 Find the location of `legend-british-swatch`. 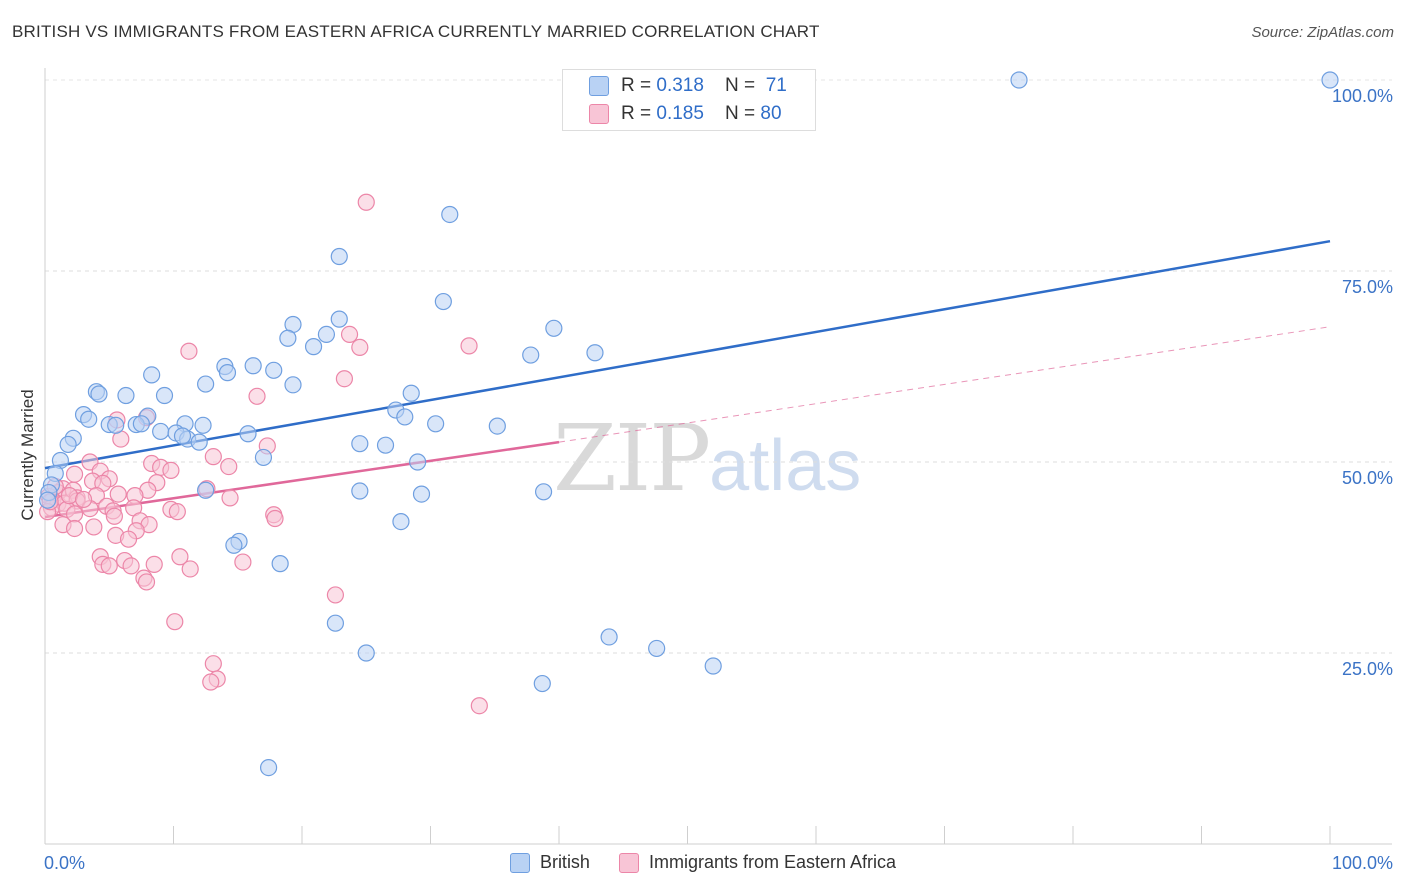

legend-british-swatch is located at coordinates (519, 862).